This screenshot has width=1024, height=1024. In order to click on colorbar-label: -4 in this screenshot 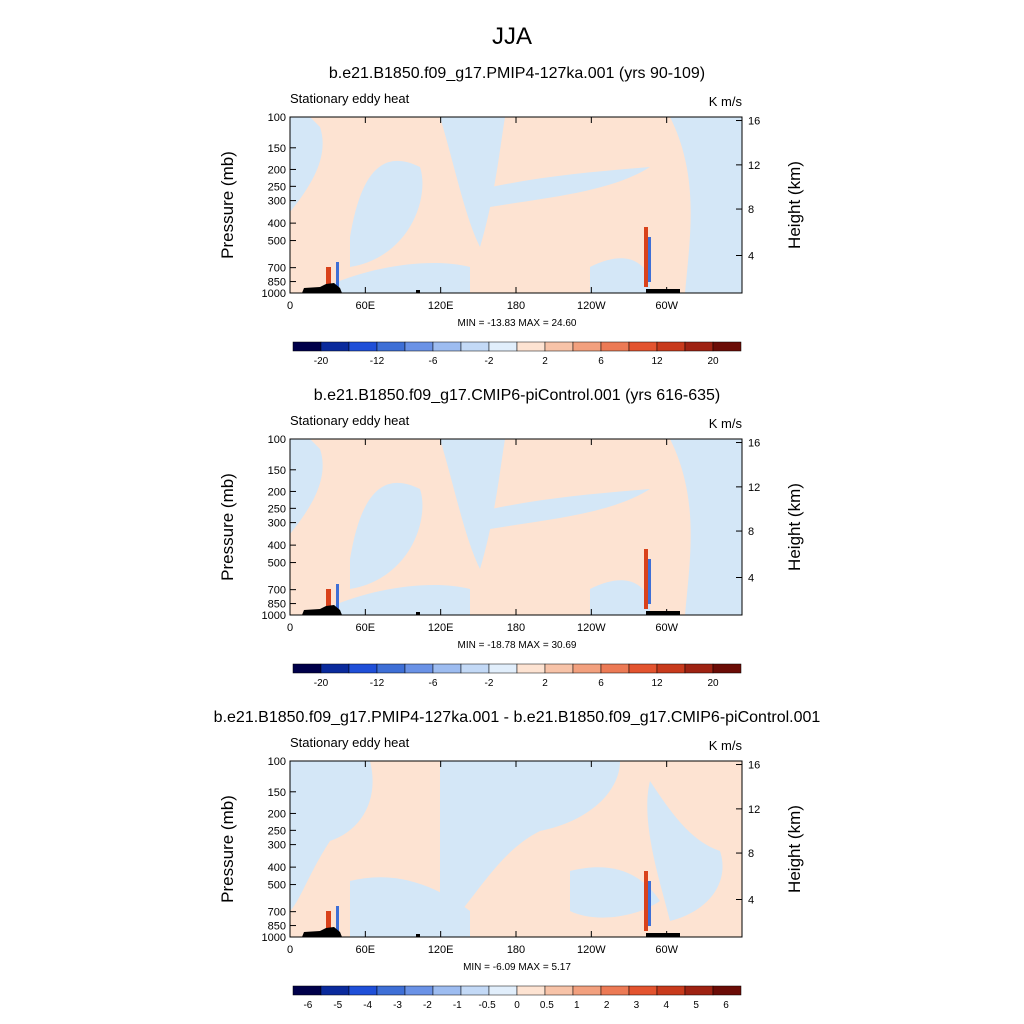, I will do `click(367, 1005)`.